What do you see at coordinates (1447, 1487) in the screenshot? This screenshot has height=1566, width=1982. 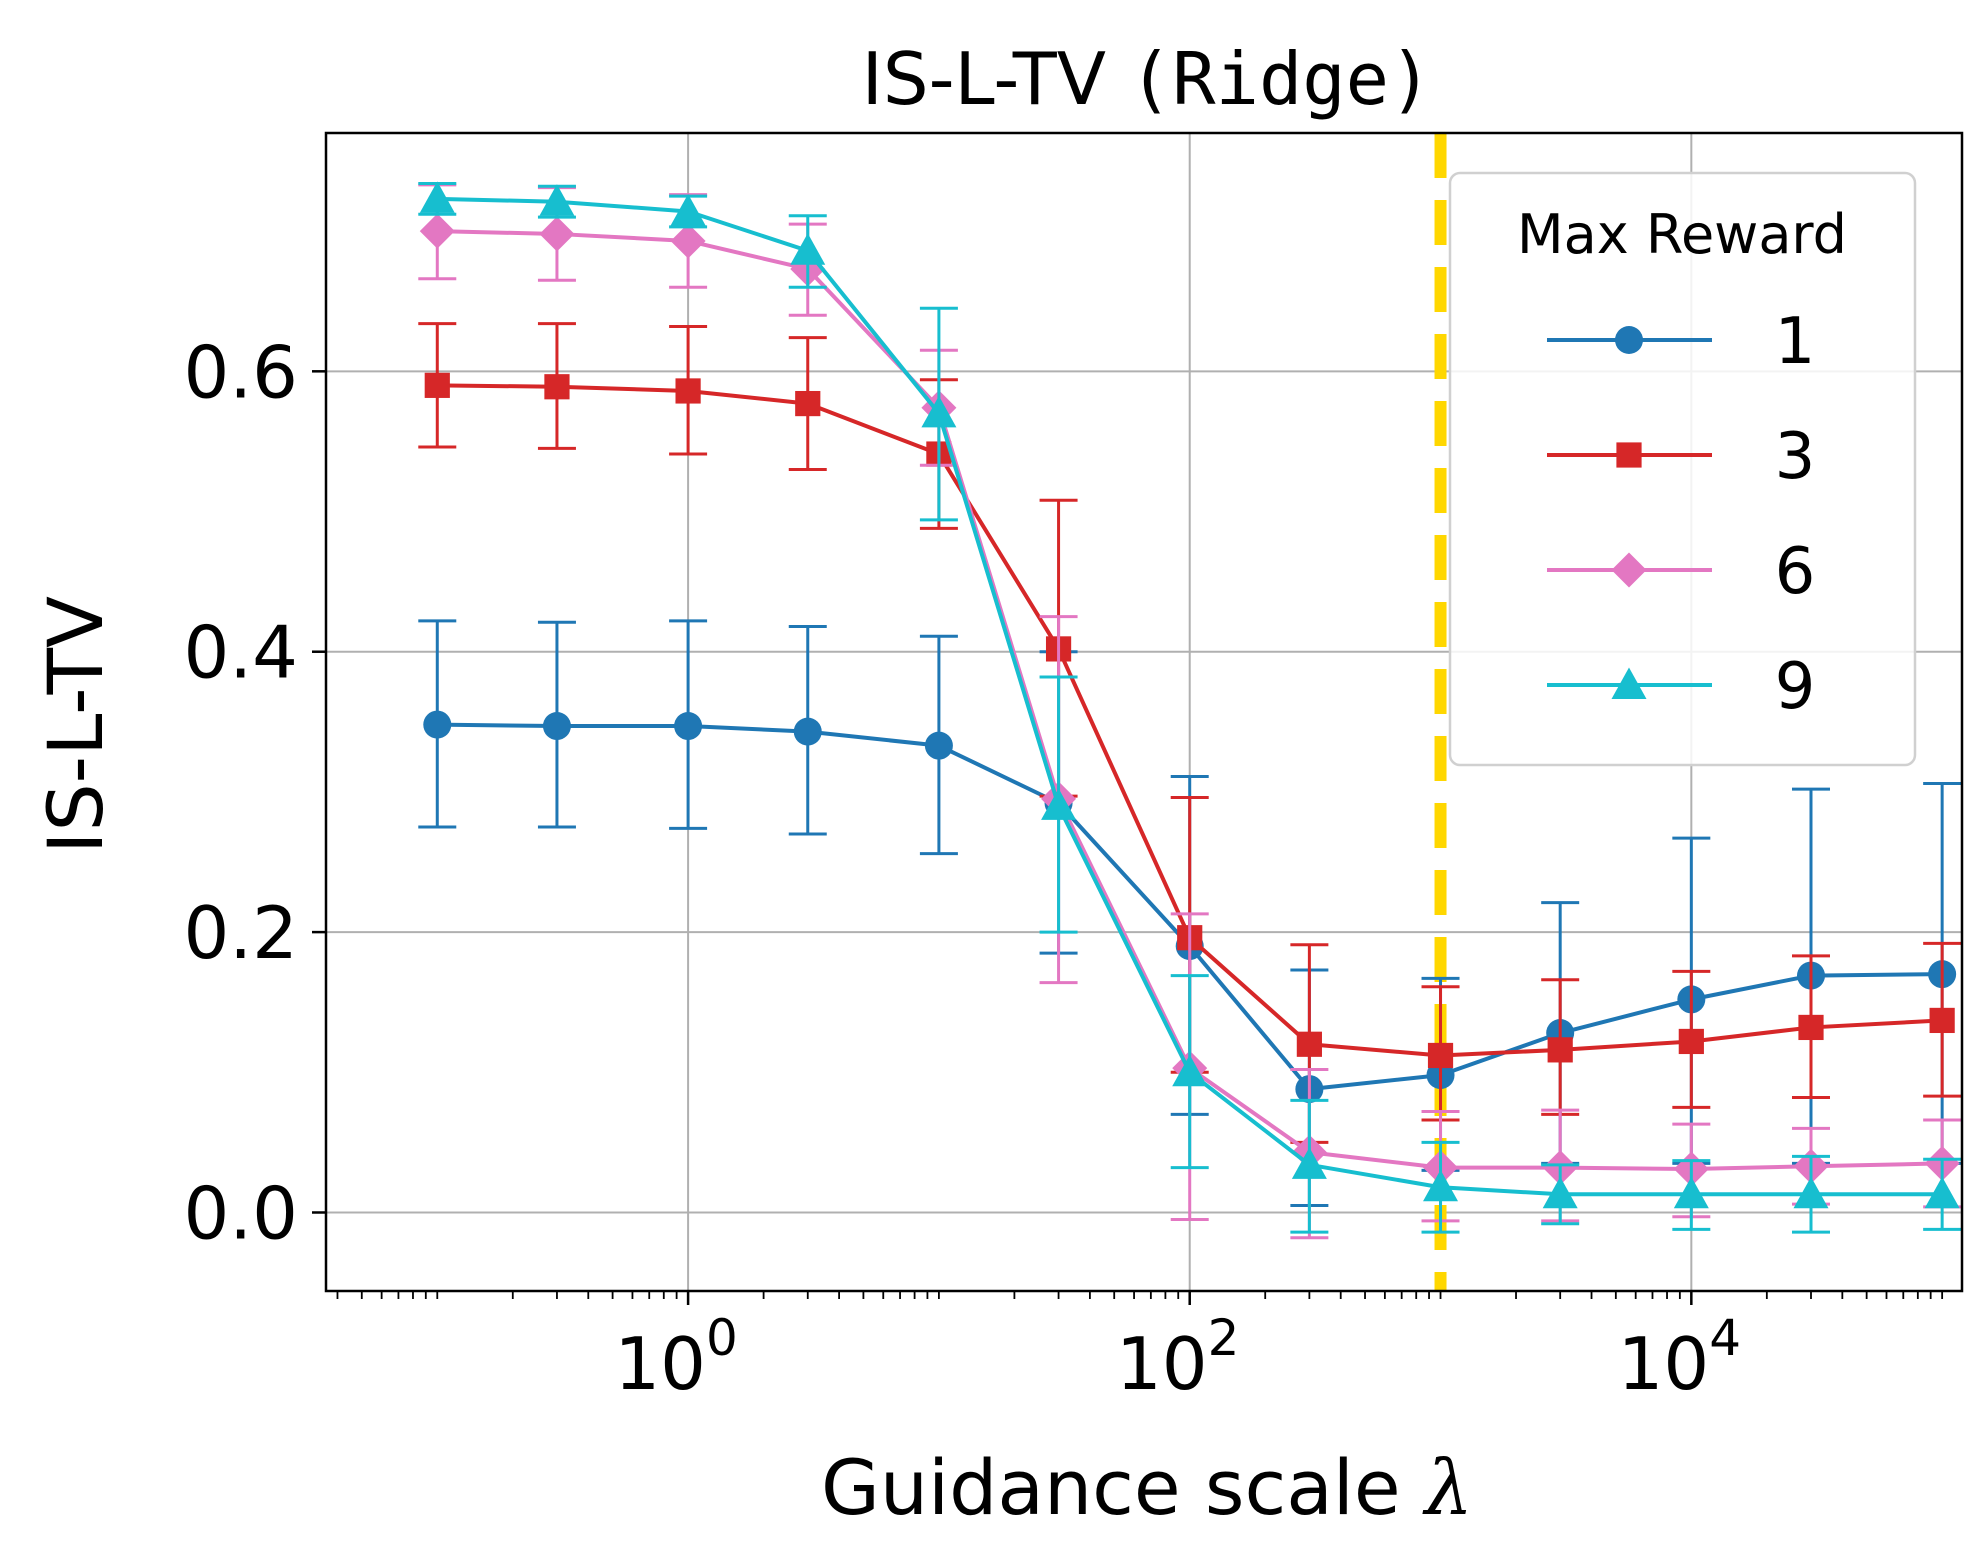 I see `x-axis-label-symbol: λ` at bounding box center [1447, 1487].